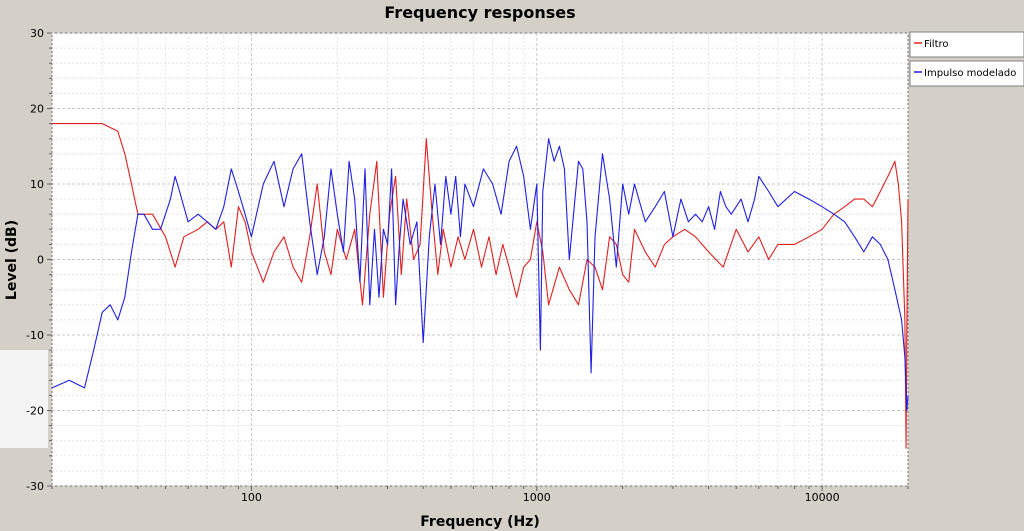 This screenshot has width=1024, height=531. I want to click on side-highlight, so click(24, 399).